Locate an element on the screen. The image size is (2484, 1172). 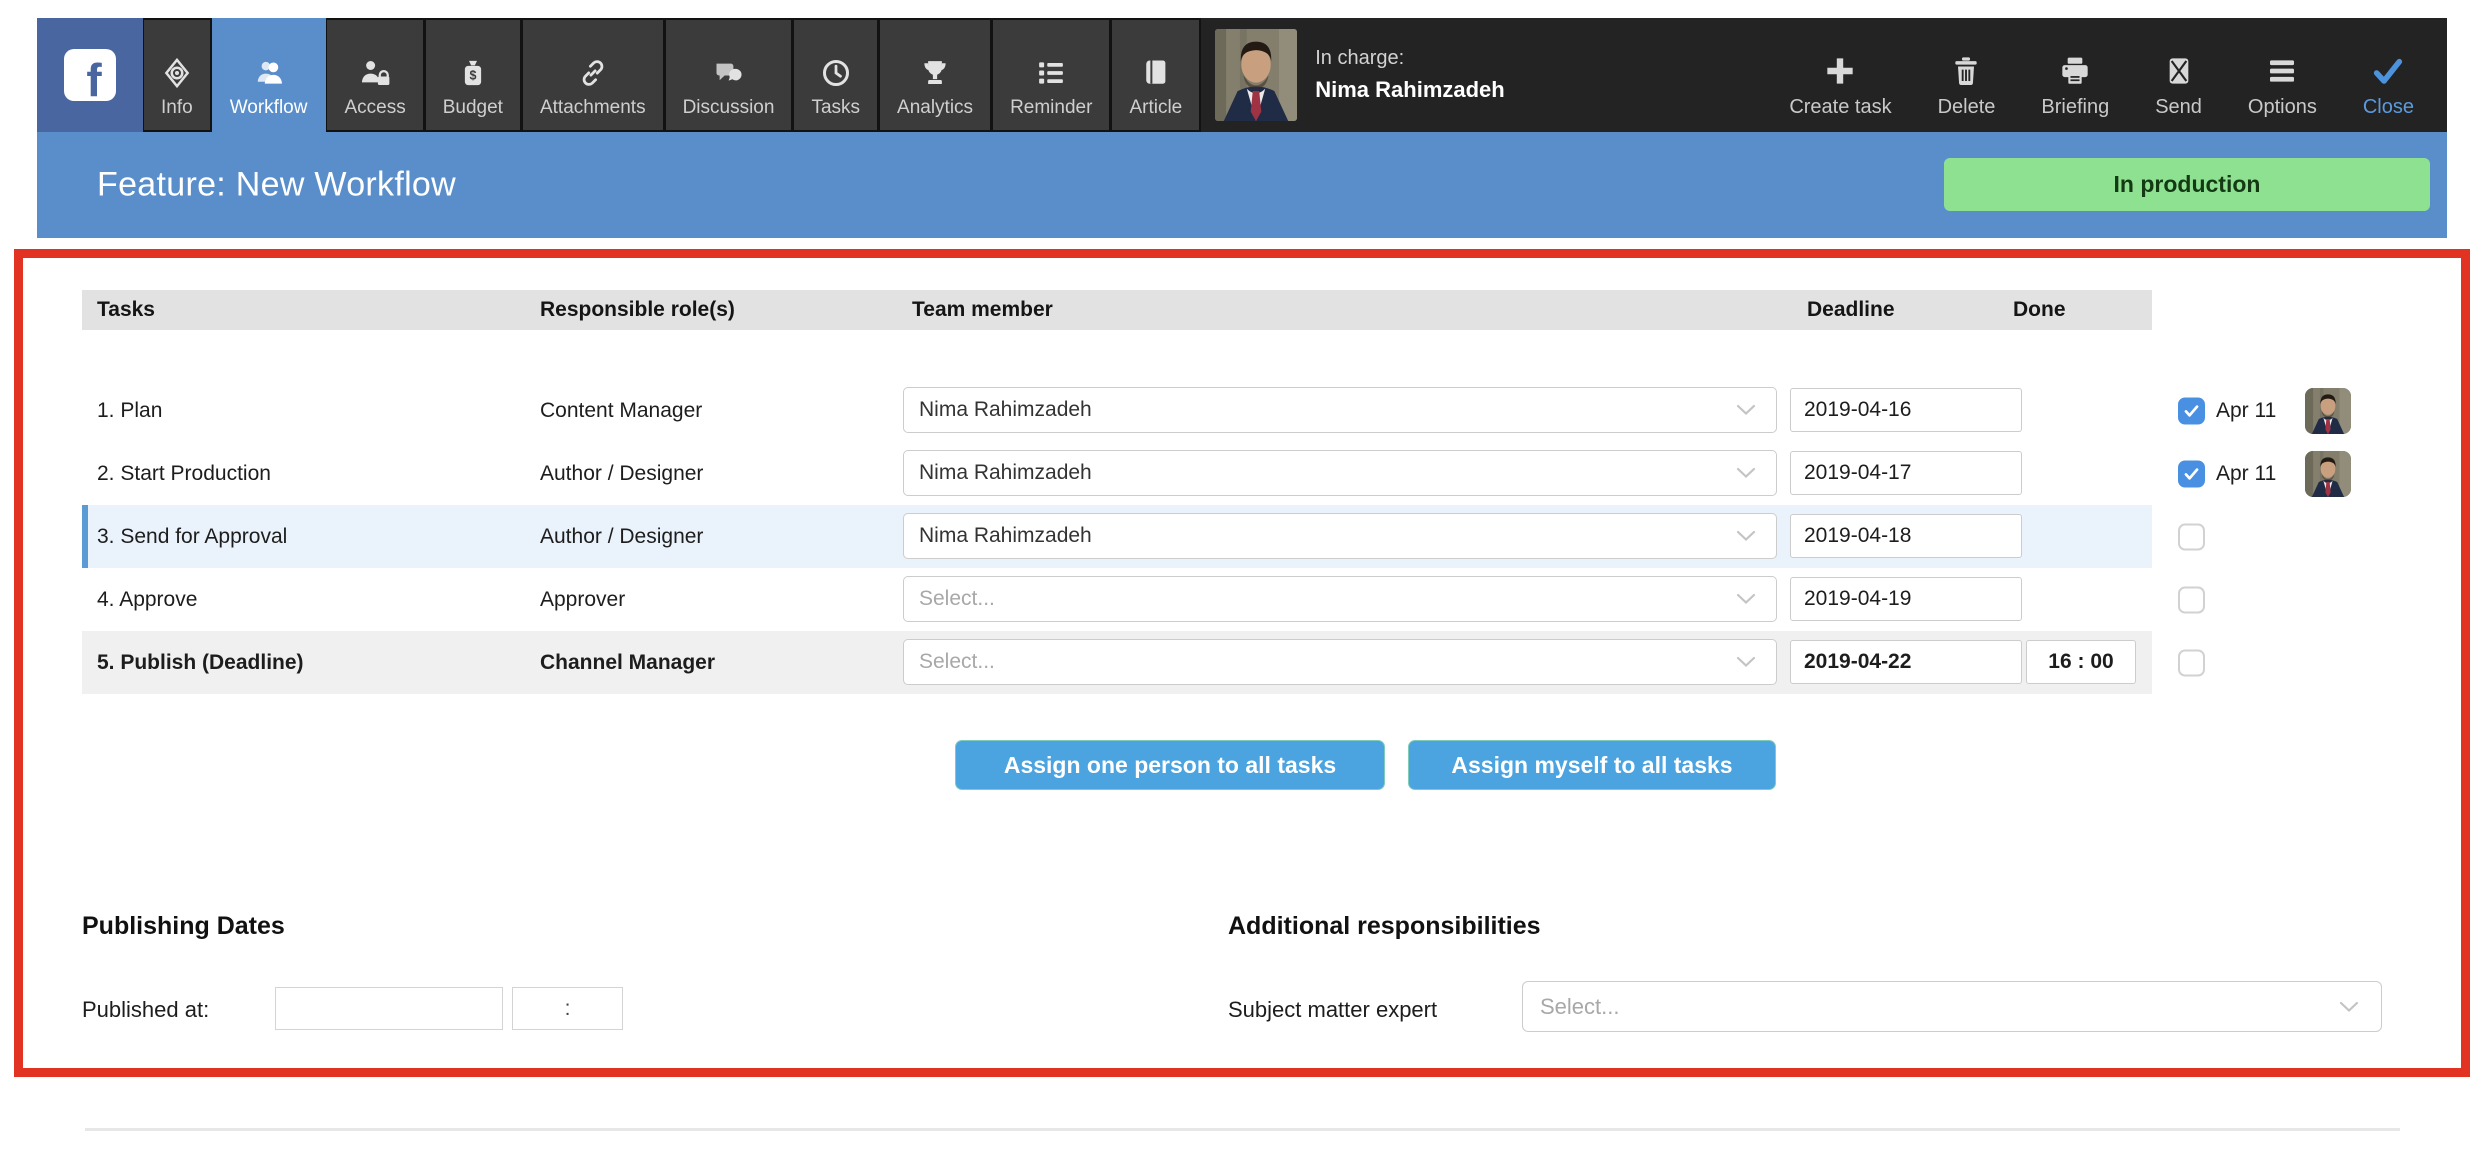
column-header-tasks: Tasks is located at coordinates (126, 309).